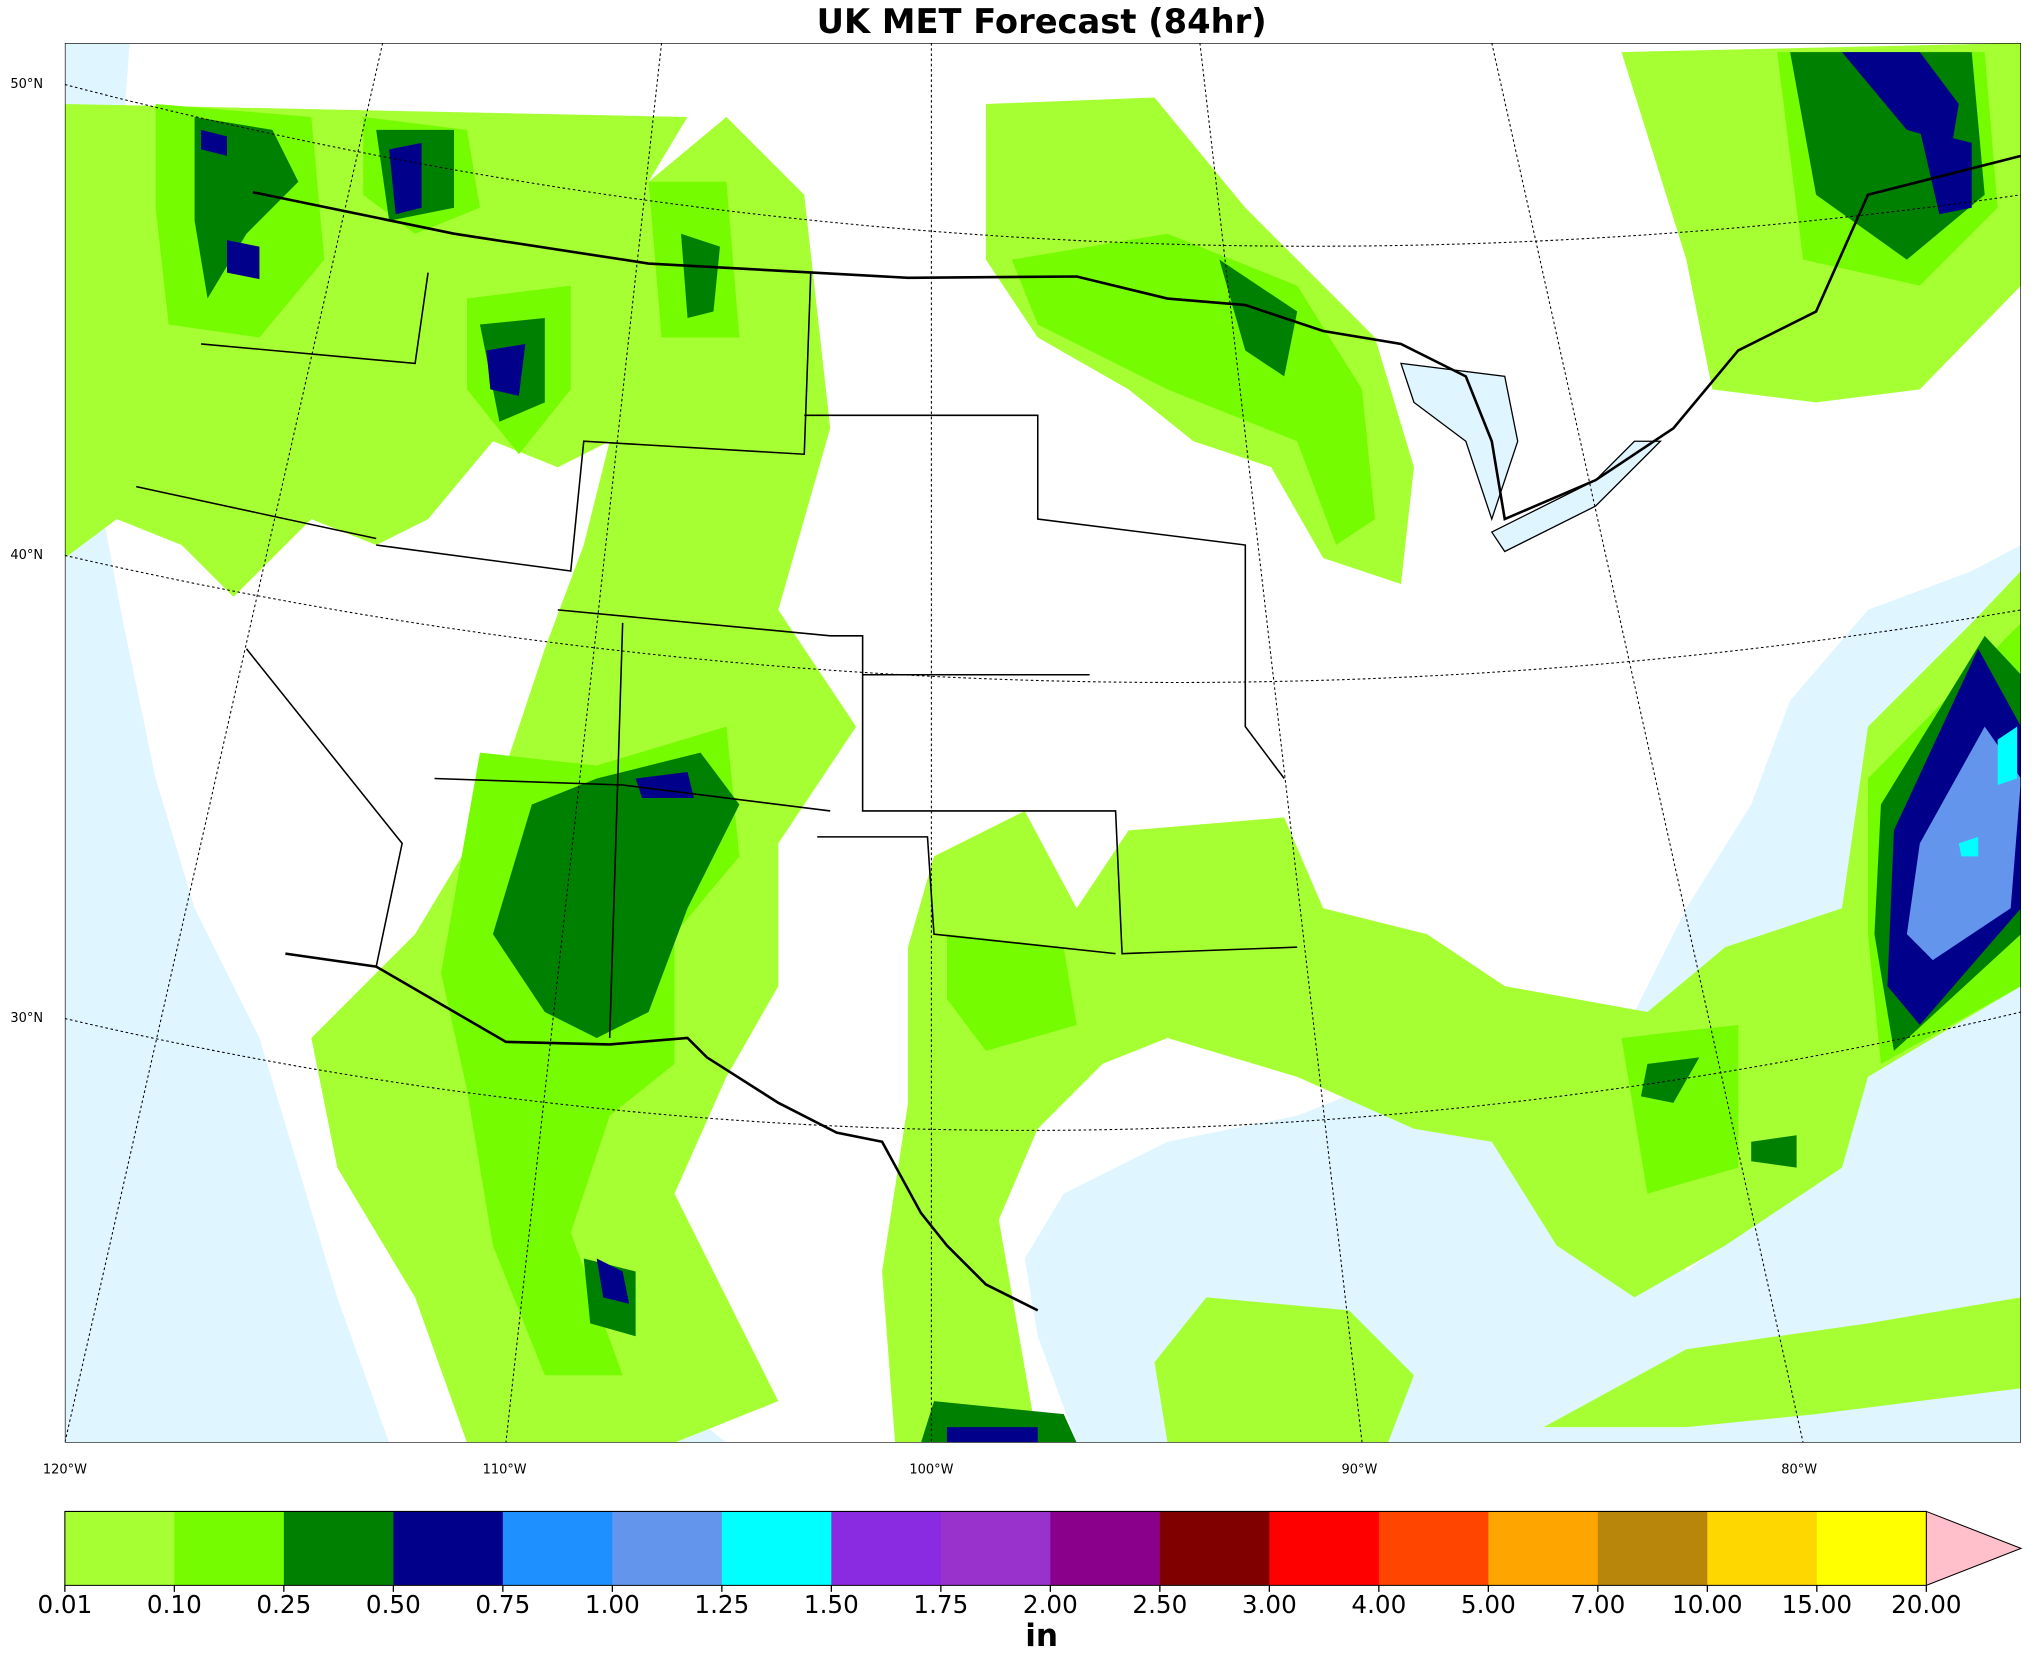 This screenshot has height=1670, width=2034. What do you see at coordinates (26, 1018) in the screenshot?
I see `lat-label: 30°N` at bounding box center [26, 1018].